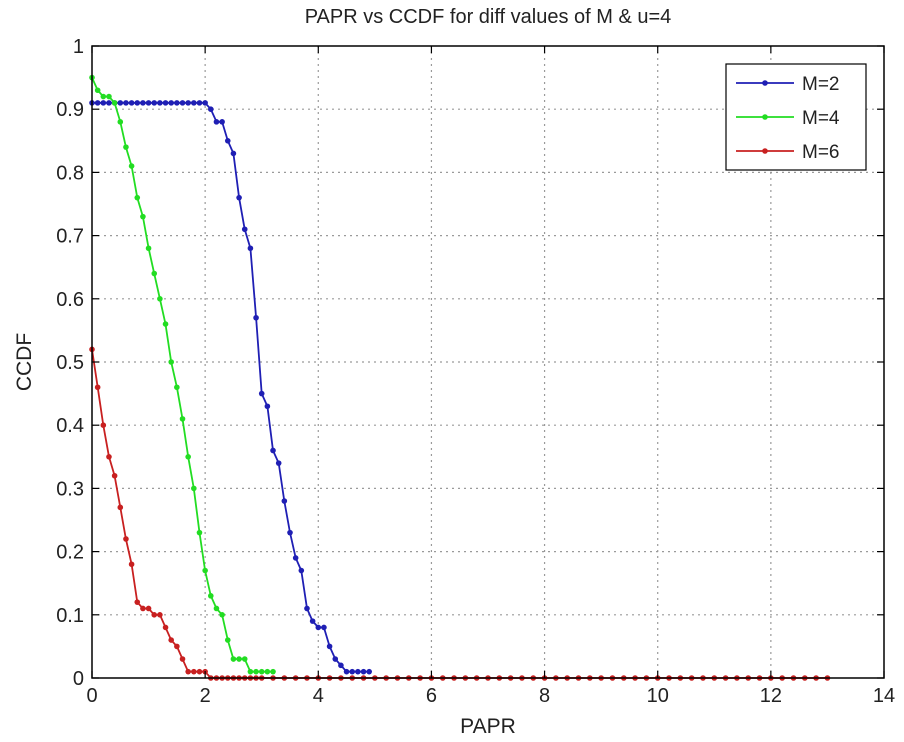  What do you see at coordinates (488, 17) in the screenshot?
I see `chart-title: PAPR vs CCDF for diff values of M & u=4` at bounding box center [488, 17].